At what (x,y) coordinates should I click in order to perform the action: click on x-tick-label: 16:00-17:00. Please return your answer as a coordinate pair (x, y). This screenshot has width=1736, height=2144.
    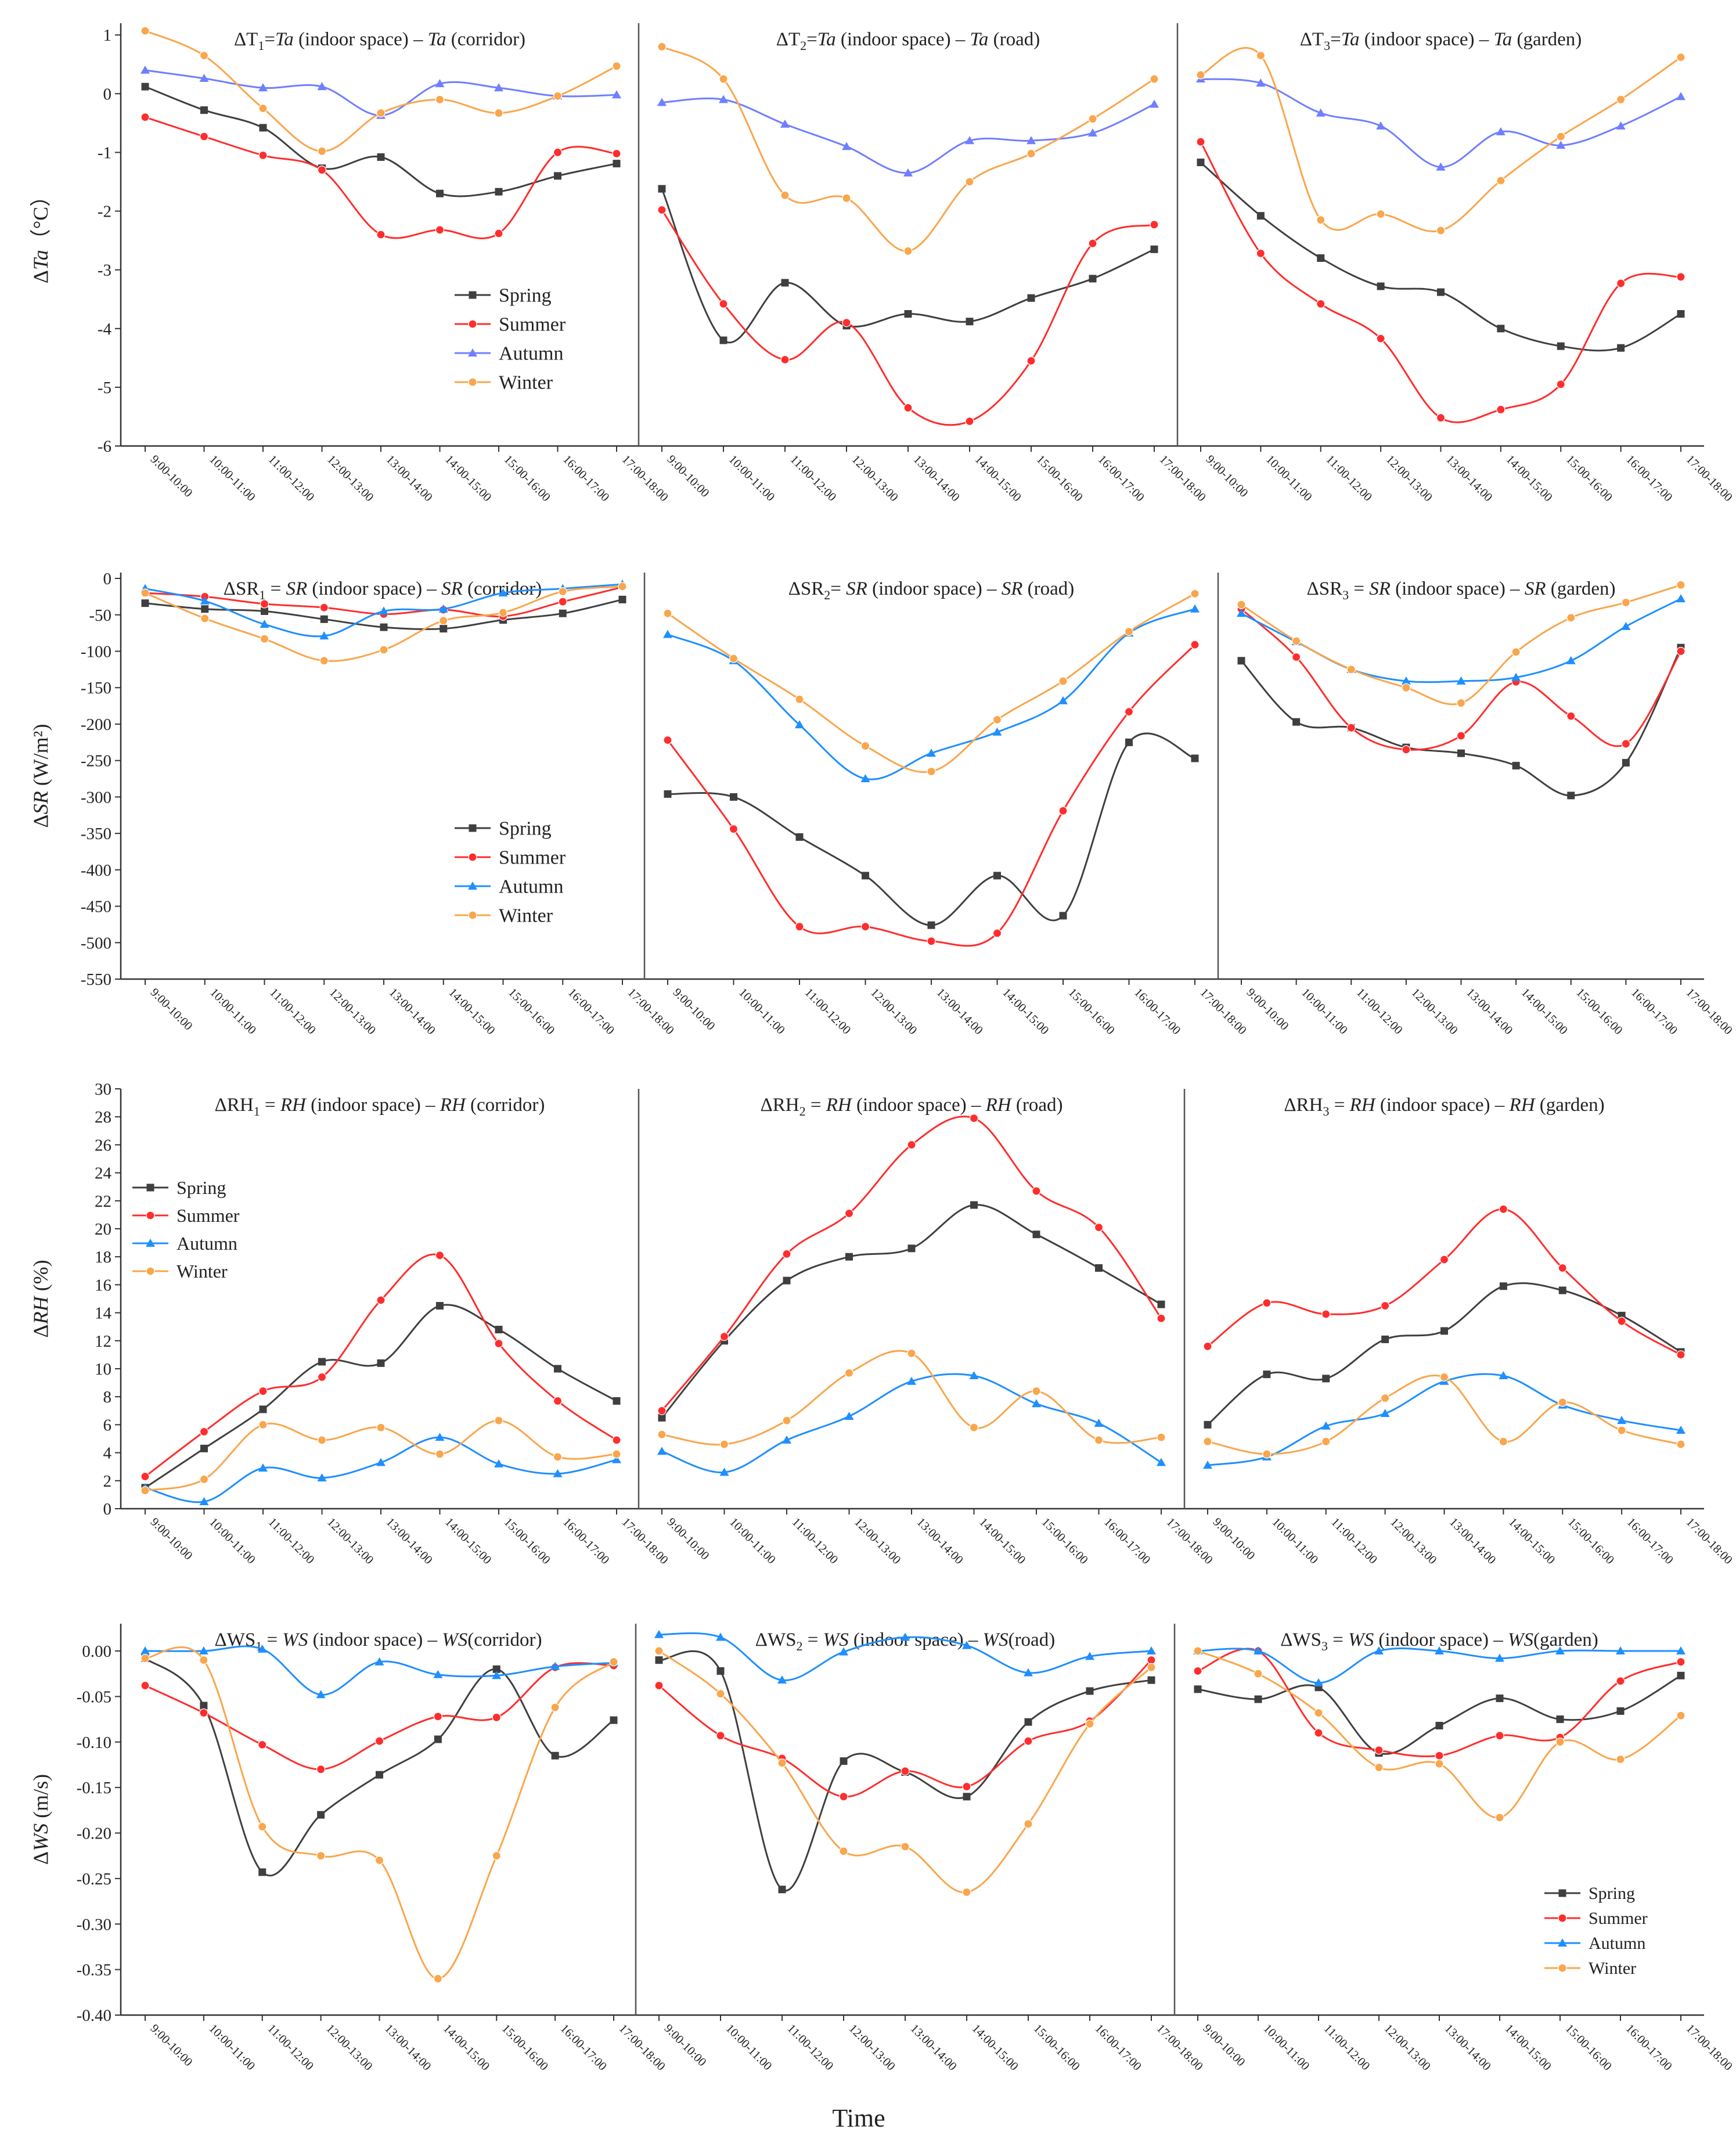
    Looking at the image, I should click on (584, 2047).